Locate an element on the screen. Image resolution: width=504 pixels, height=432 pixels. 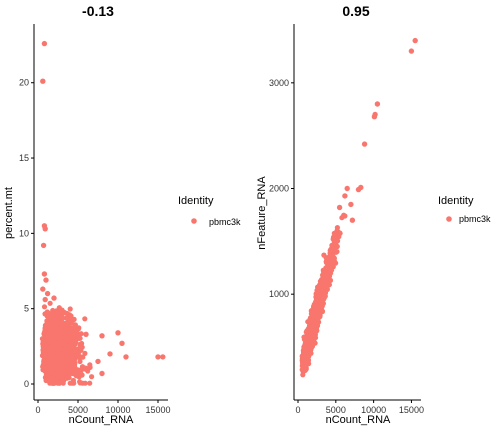
panel-1-y-ticks: 0 5 10 15 20 is located at coordinates (26, 233).